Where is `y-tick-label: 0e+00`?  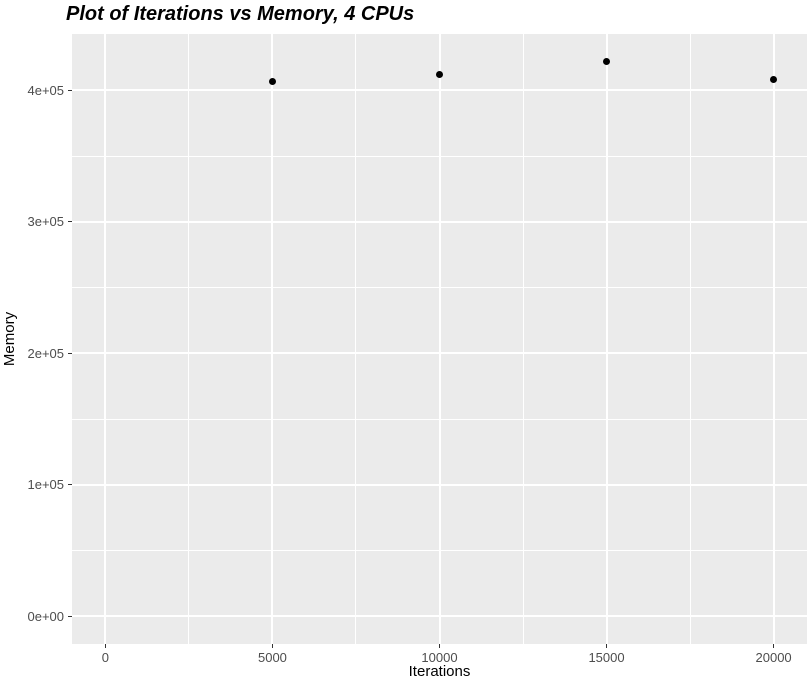
y-tick-label: 0e+00 is located at coordinates (45, 616).